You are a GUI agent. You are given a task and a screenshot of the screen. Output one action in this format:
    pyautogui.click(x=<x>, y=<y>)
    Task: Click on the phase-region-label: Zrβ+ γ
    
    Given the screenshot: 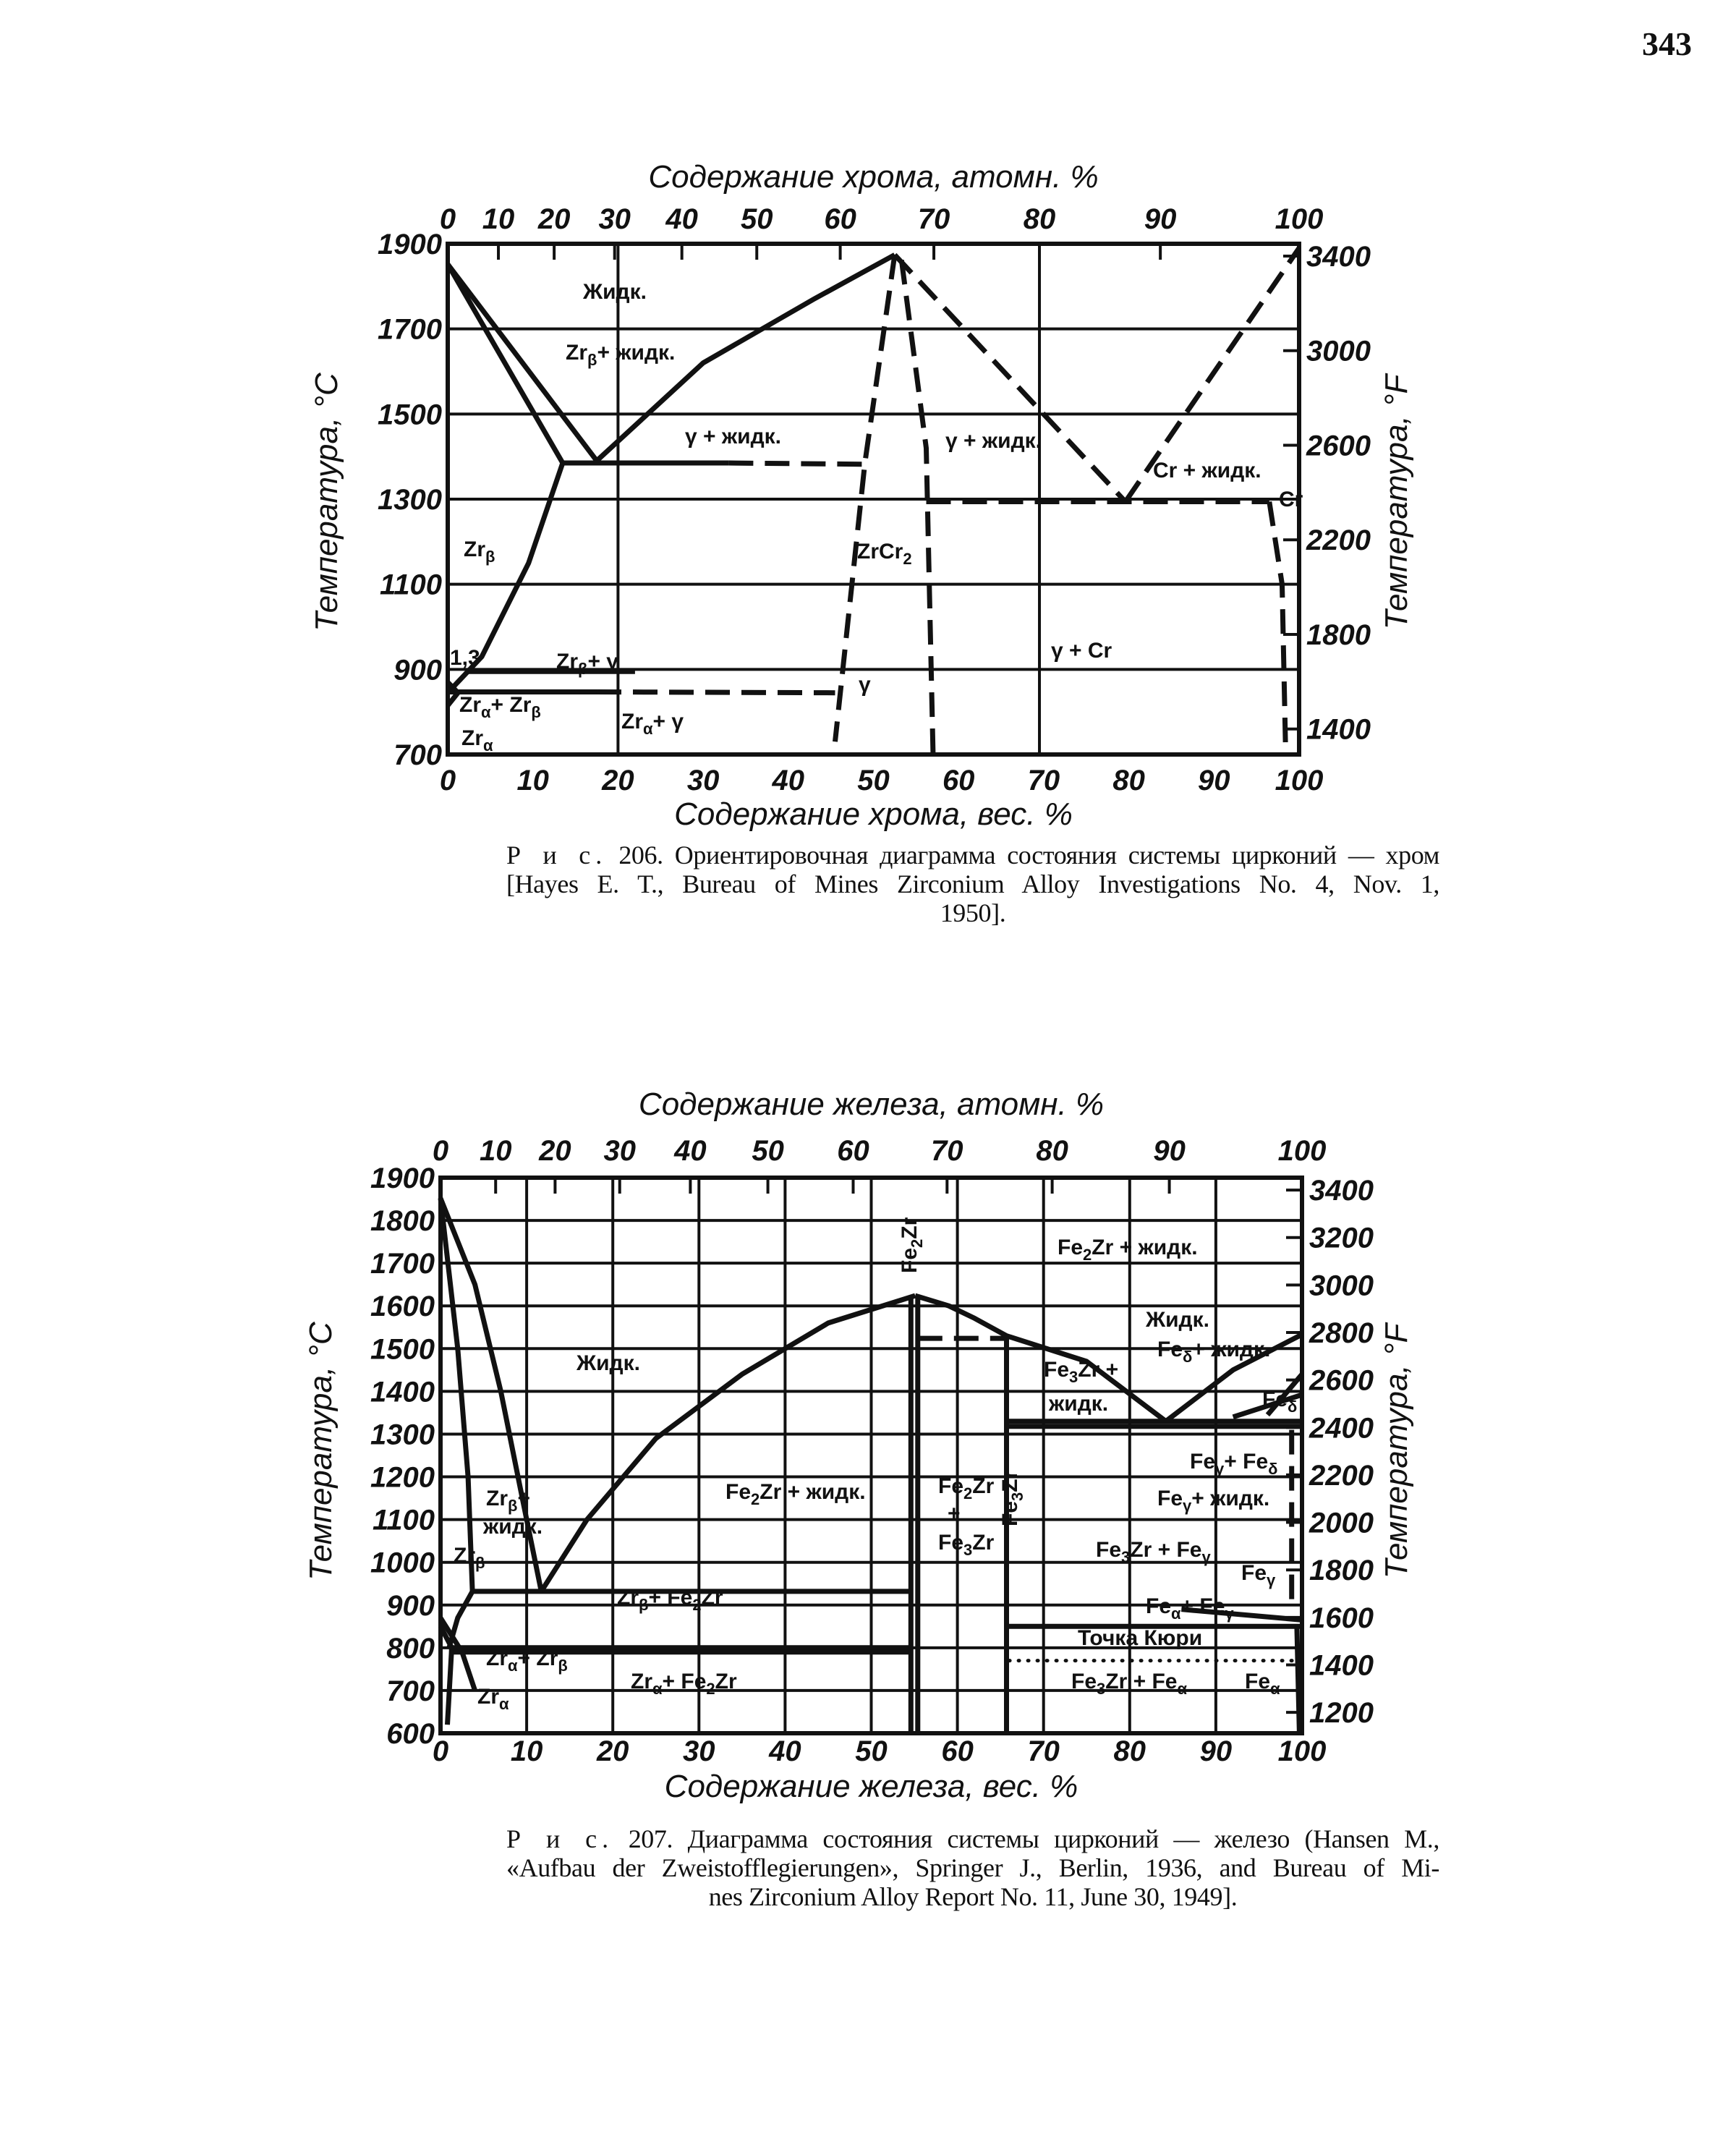 What is the action you would take?
    pyautogui.click(x=587, y=664)
    